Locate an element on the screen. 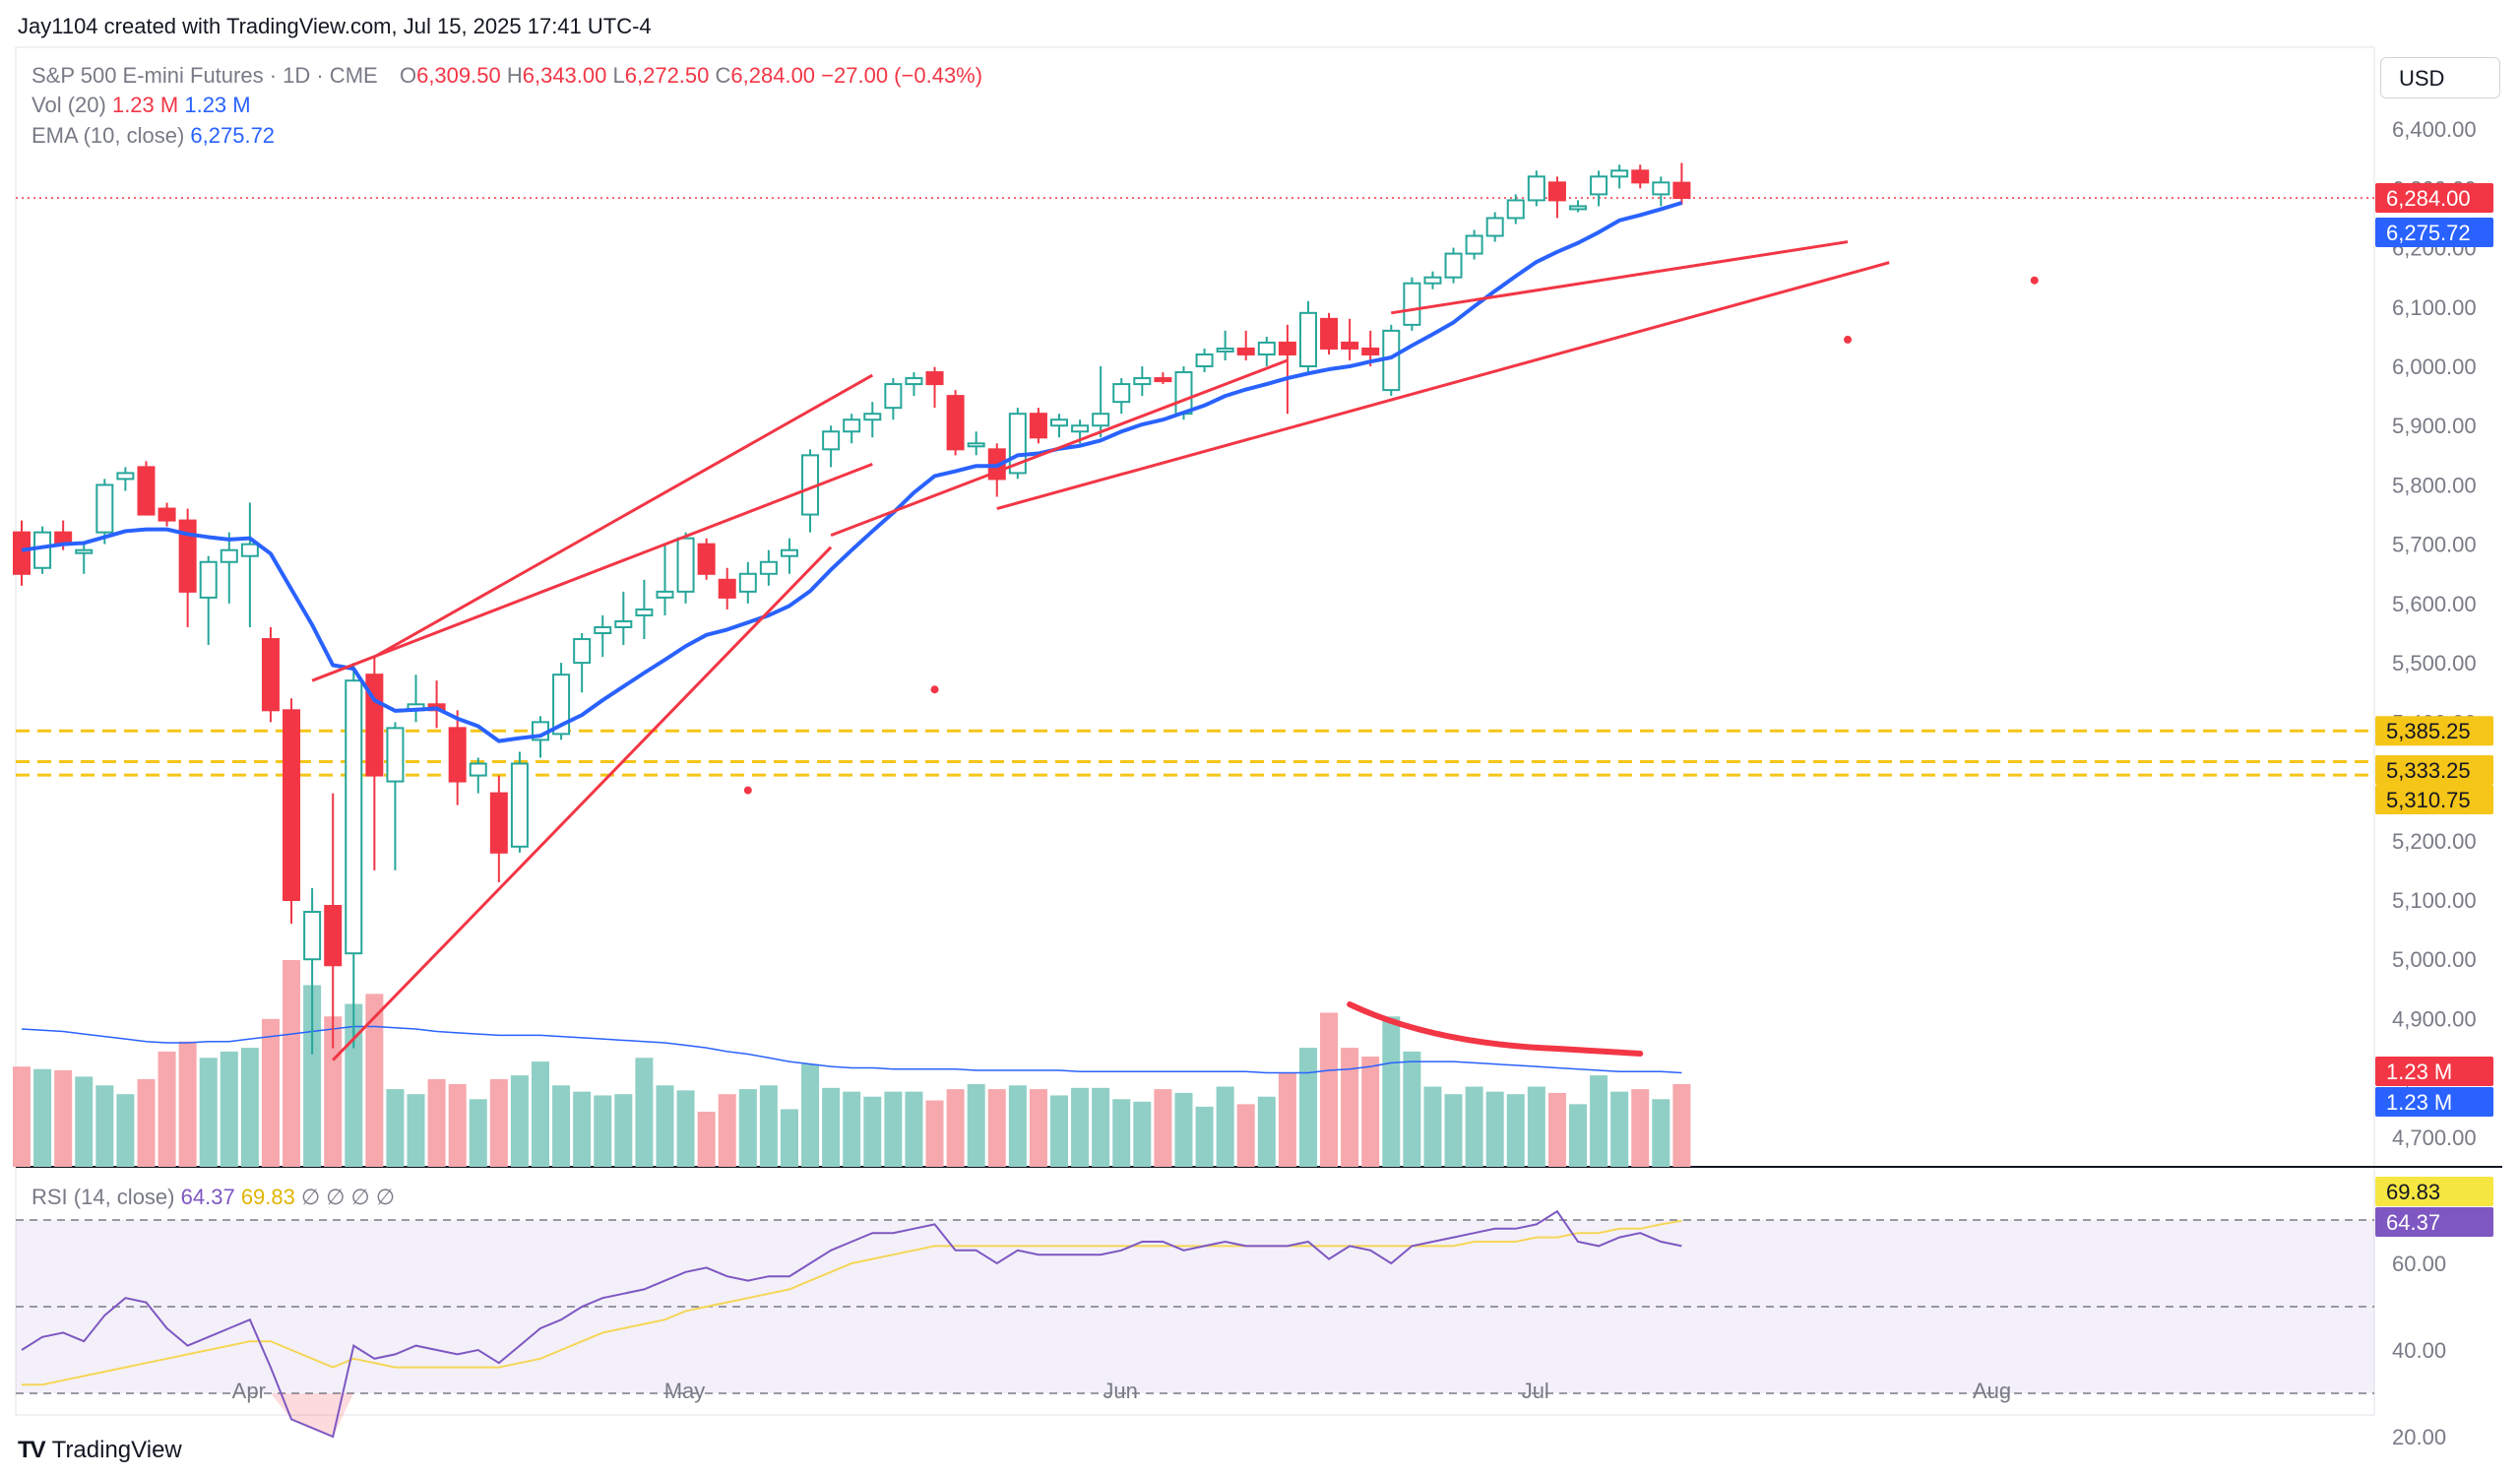  time-axis-label: Aug is located at coordinates (1992, 1391).